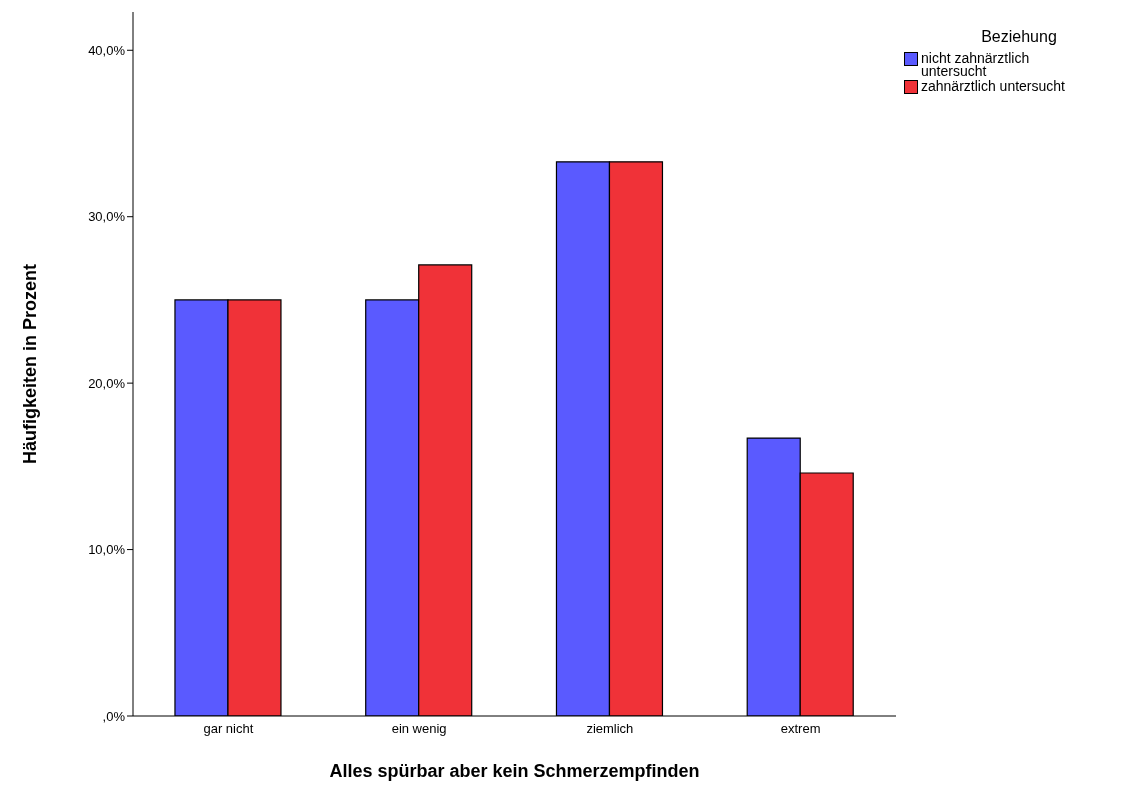  What do you see at coordinates (107, 550) in the screenshot?
I see `y-tick-label: 10,0%` at bounding box center [107, 550].